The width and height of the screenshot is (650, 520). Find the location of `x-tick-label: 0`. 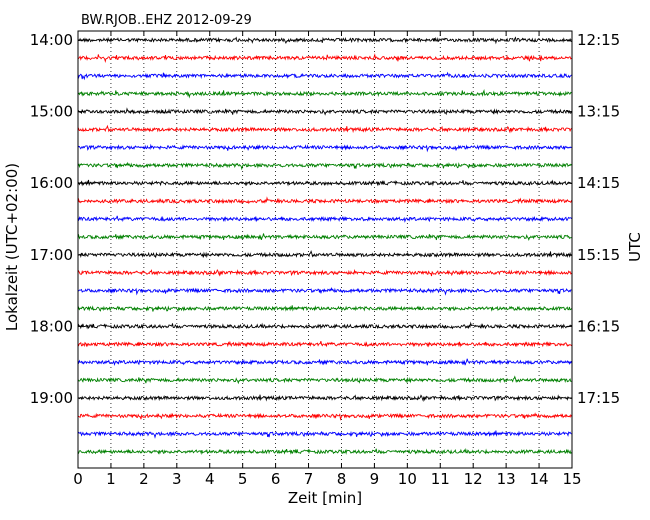

x-tick-label: 0 is located at coordinates (78, 479).